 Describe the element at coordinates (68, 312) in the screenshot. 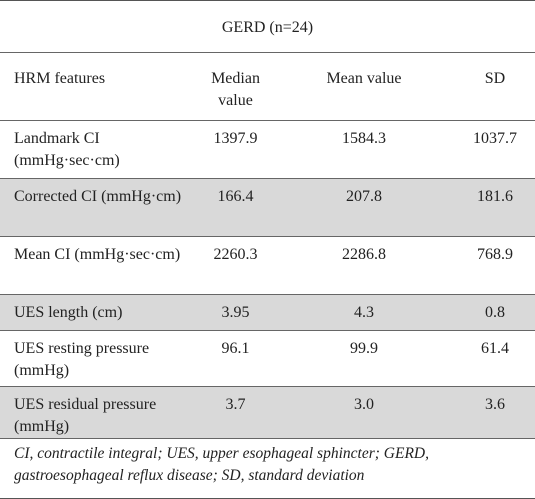

I see `row-feature: UES length (cm)` at that location.